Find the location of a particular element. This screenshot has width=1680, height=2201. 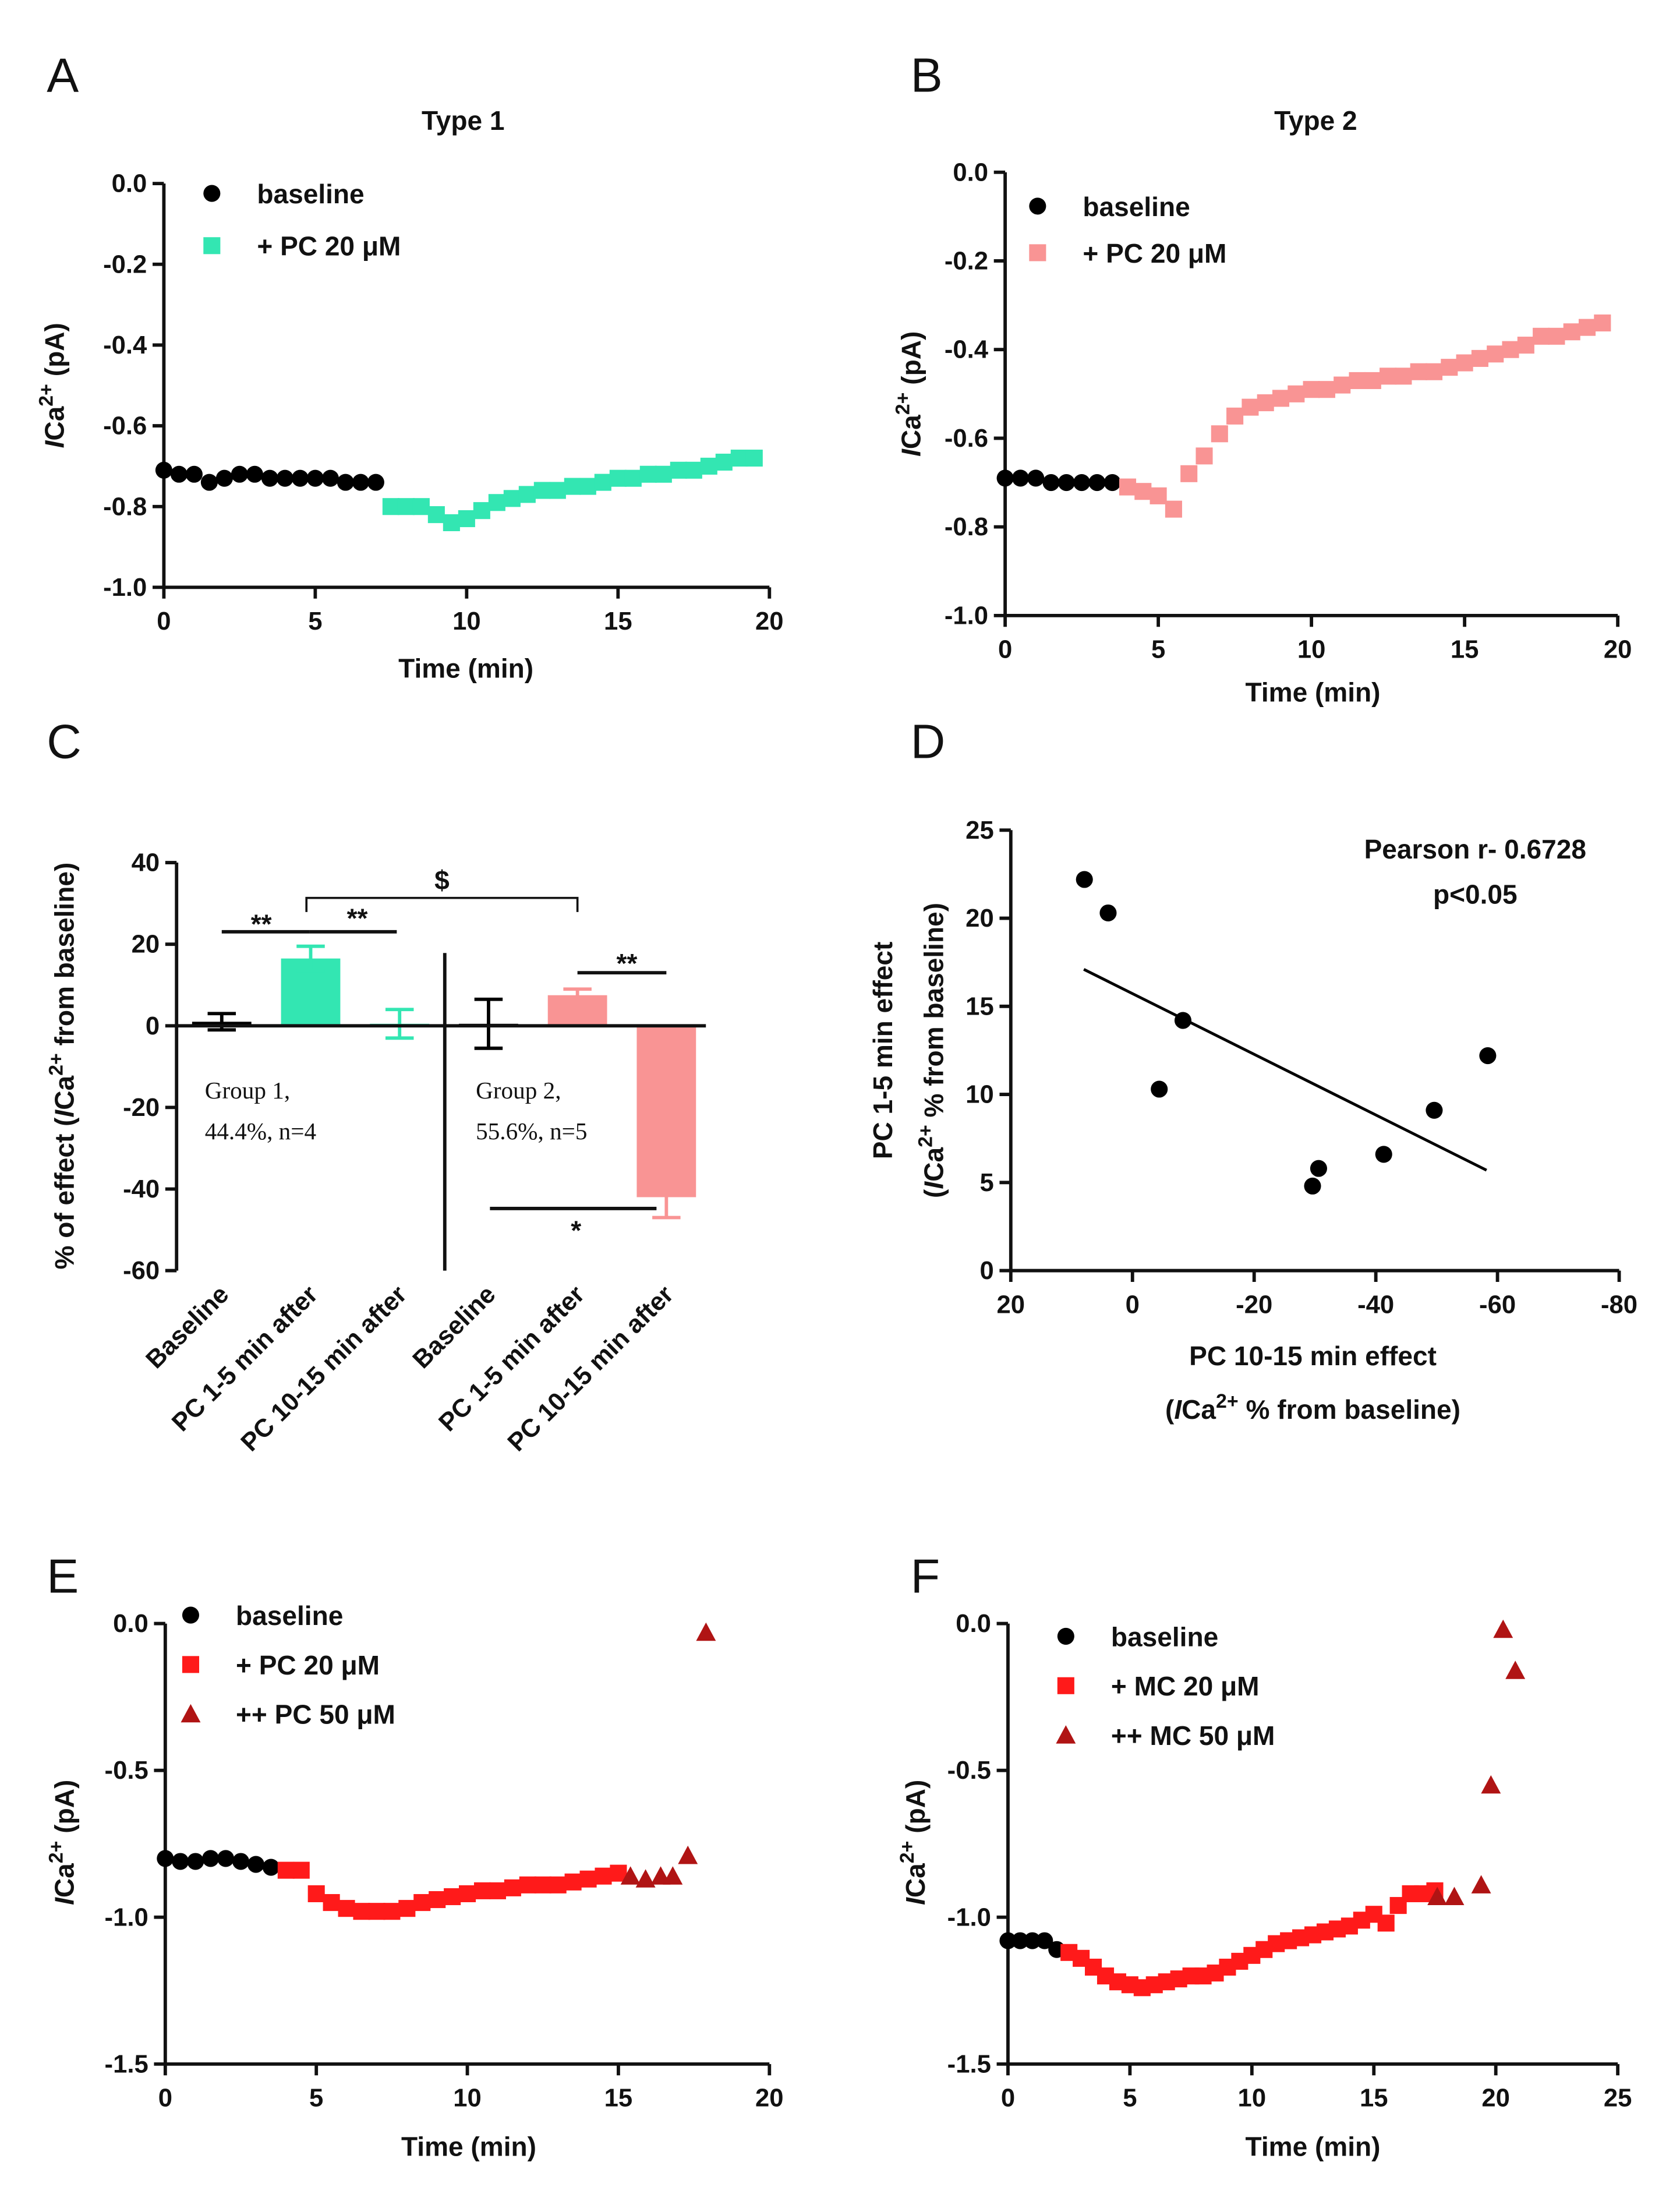

annotation: $ is located at coordinates (442, 880).